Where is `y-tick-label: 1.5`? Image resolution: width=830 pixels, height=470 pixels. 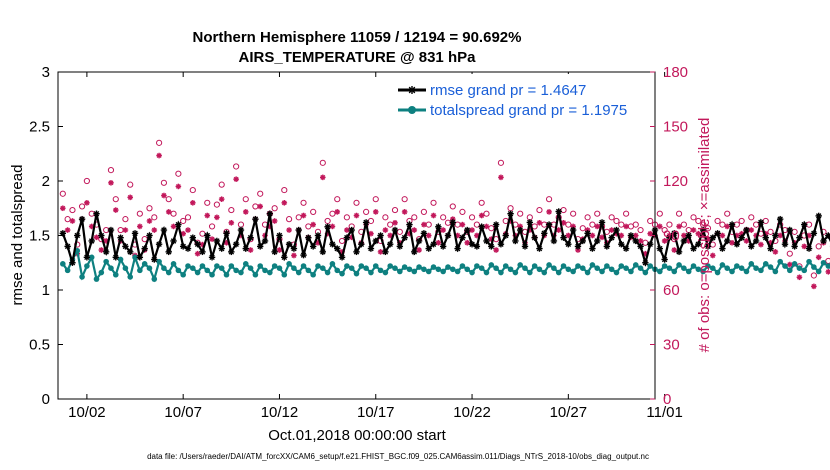 y-tick-label: 1.5 is located at coordinates (39, 236).